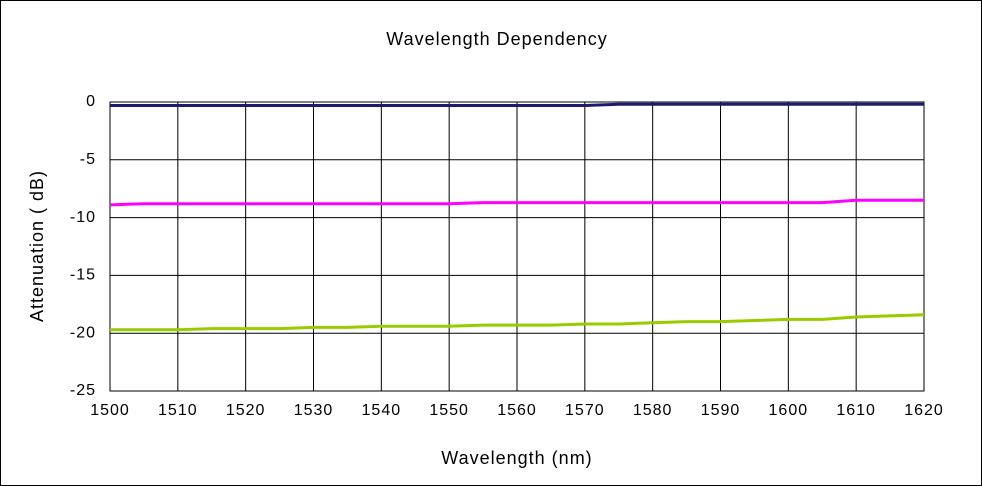 This screenshot has height=486, width=982. I want to click on x-tick-label: 1560, so click(517, 410).